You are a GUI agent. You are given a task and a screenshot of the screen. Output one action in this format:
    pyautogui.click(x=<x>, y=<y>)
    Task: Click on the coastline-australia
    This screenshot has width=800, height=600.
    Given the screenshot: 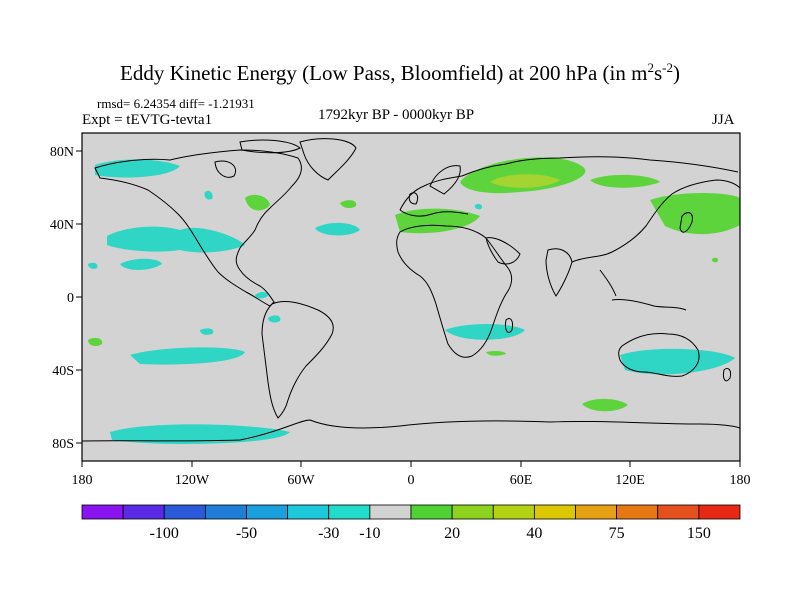 What is the action you would take?
    pyautogui.click(x=659, y=355)
    